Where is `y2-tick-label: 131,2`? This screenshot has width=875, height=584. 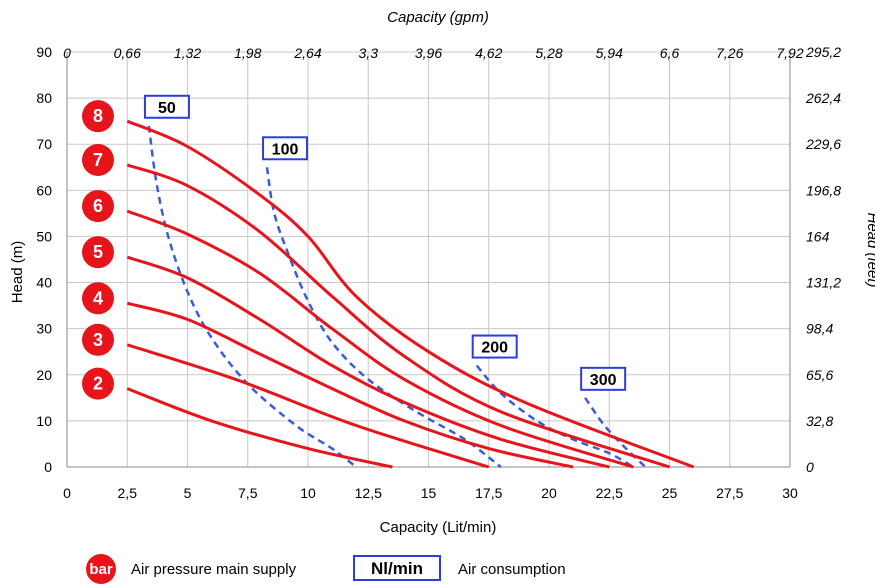
y2-tick-label: 131,2 is located at coordinates (823, 283).